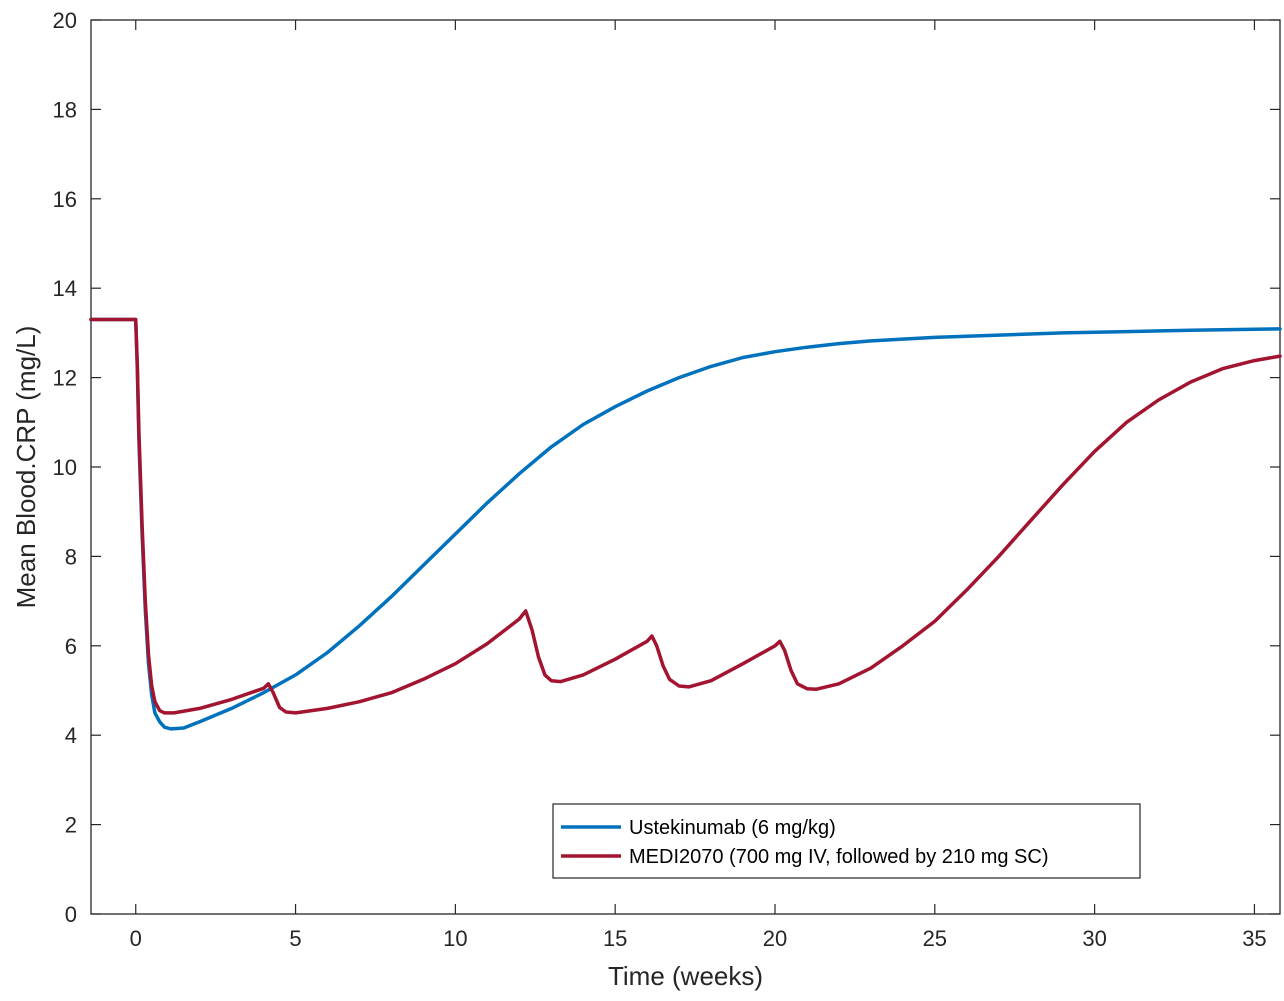 This screenshot has width=1284, height=1001. What do you see at coordinates (732, 828) in the screenshot?
I see `legend-label-ustekinumab: Ustekinumab (6 mg/kg)` at bounding box center [732, 828].